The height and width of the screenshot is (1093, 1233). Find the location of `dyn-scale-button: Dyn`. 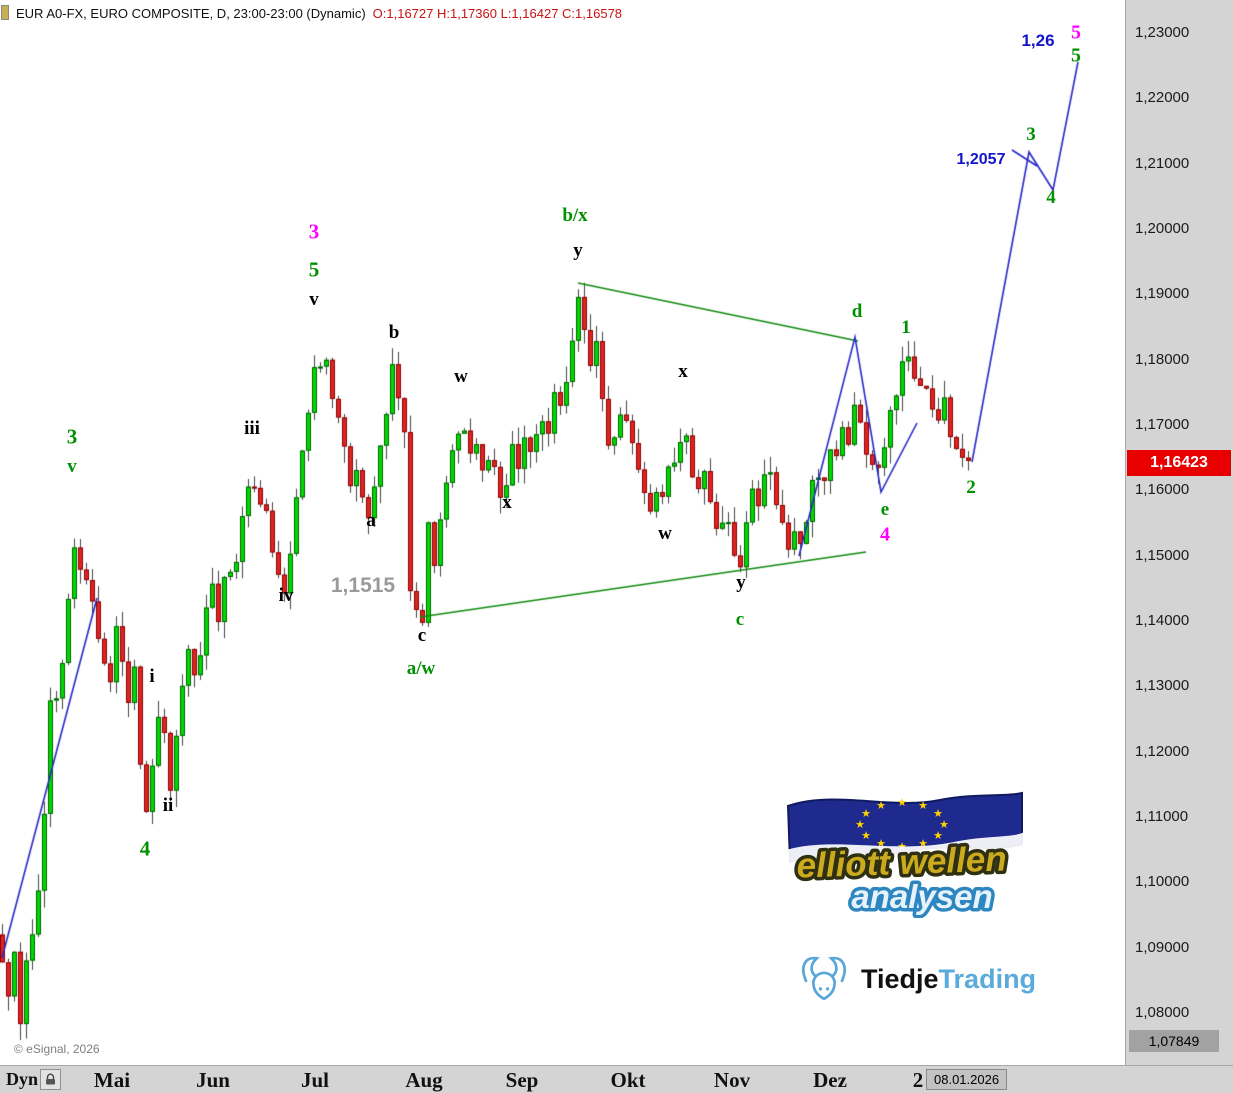

dyn-scale-button: Dyn is located at coordinates (22, 1079).